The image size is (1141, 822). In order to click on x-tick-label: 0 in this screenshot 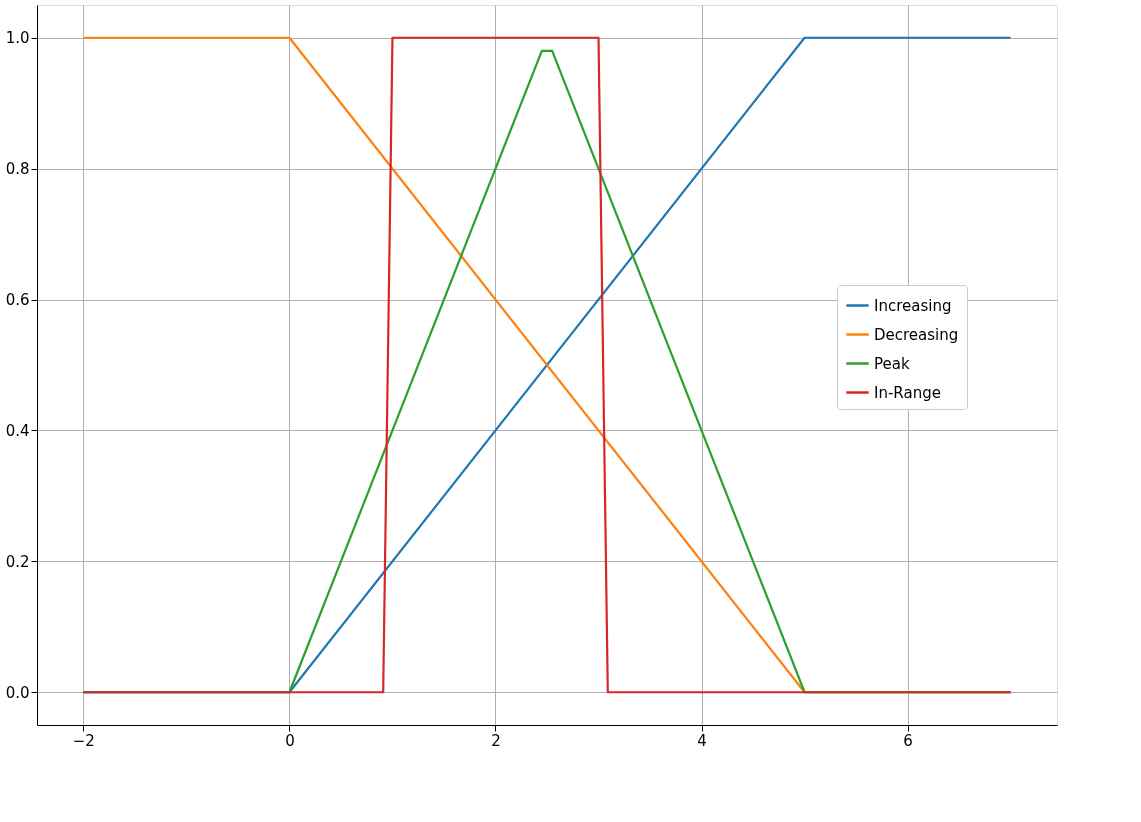, I will do `click(290, 740)`.